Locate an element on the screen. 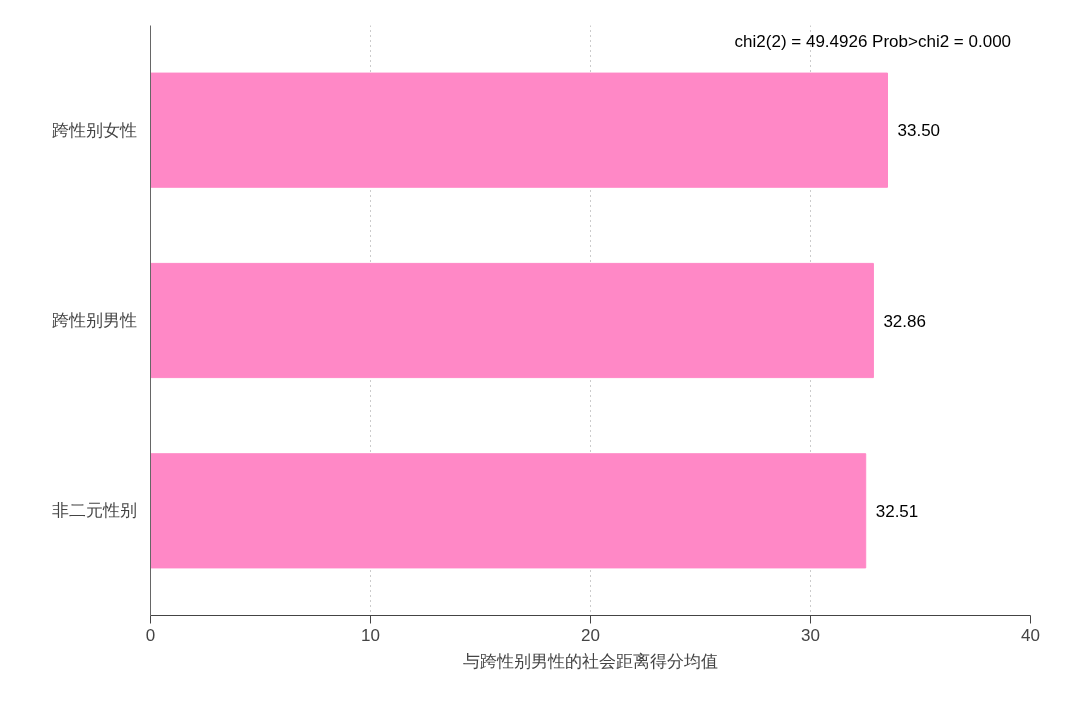 The height and width of the screenshot is (720, 1080). data-label: 32.86 is located at coordinates (904, 321).